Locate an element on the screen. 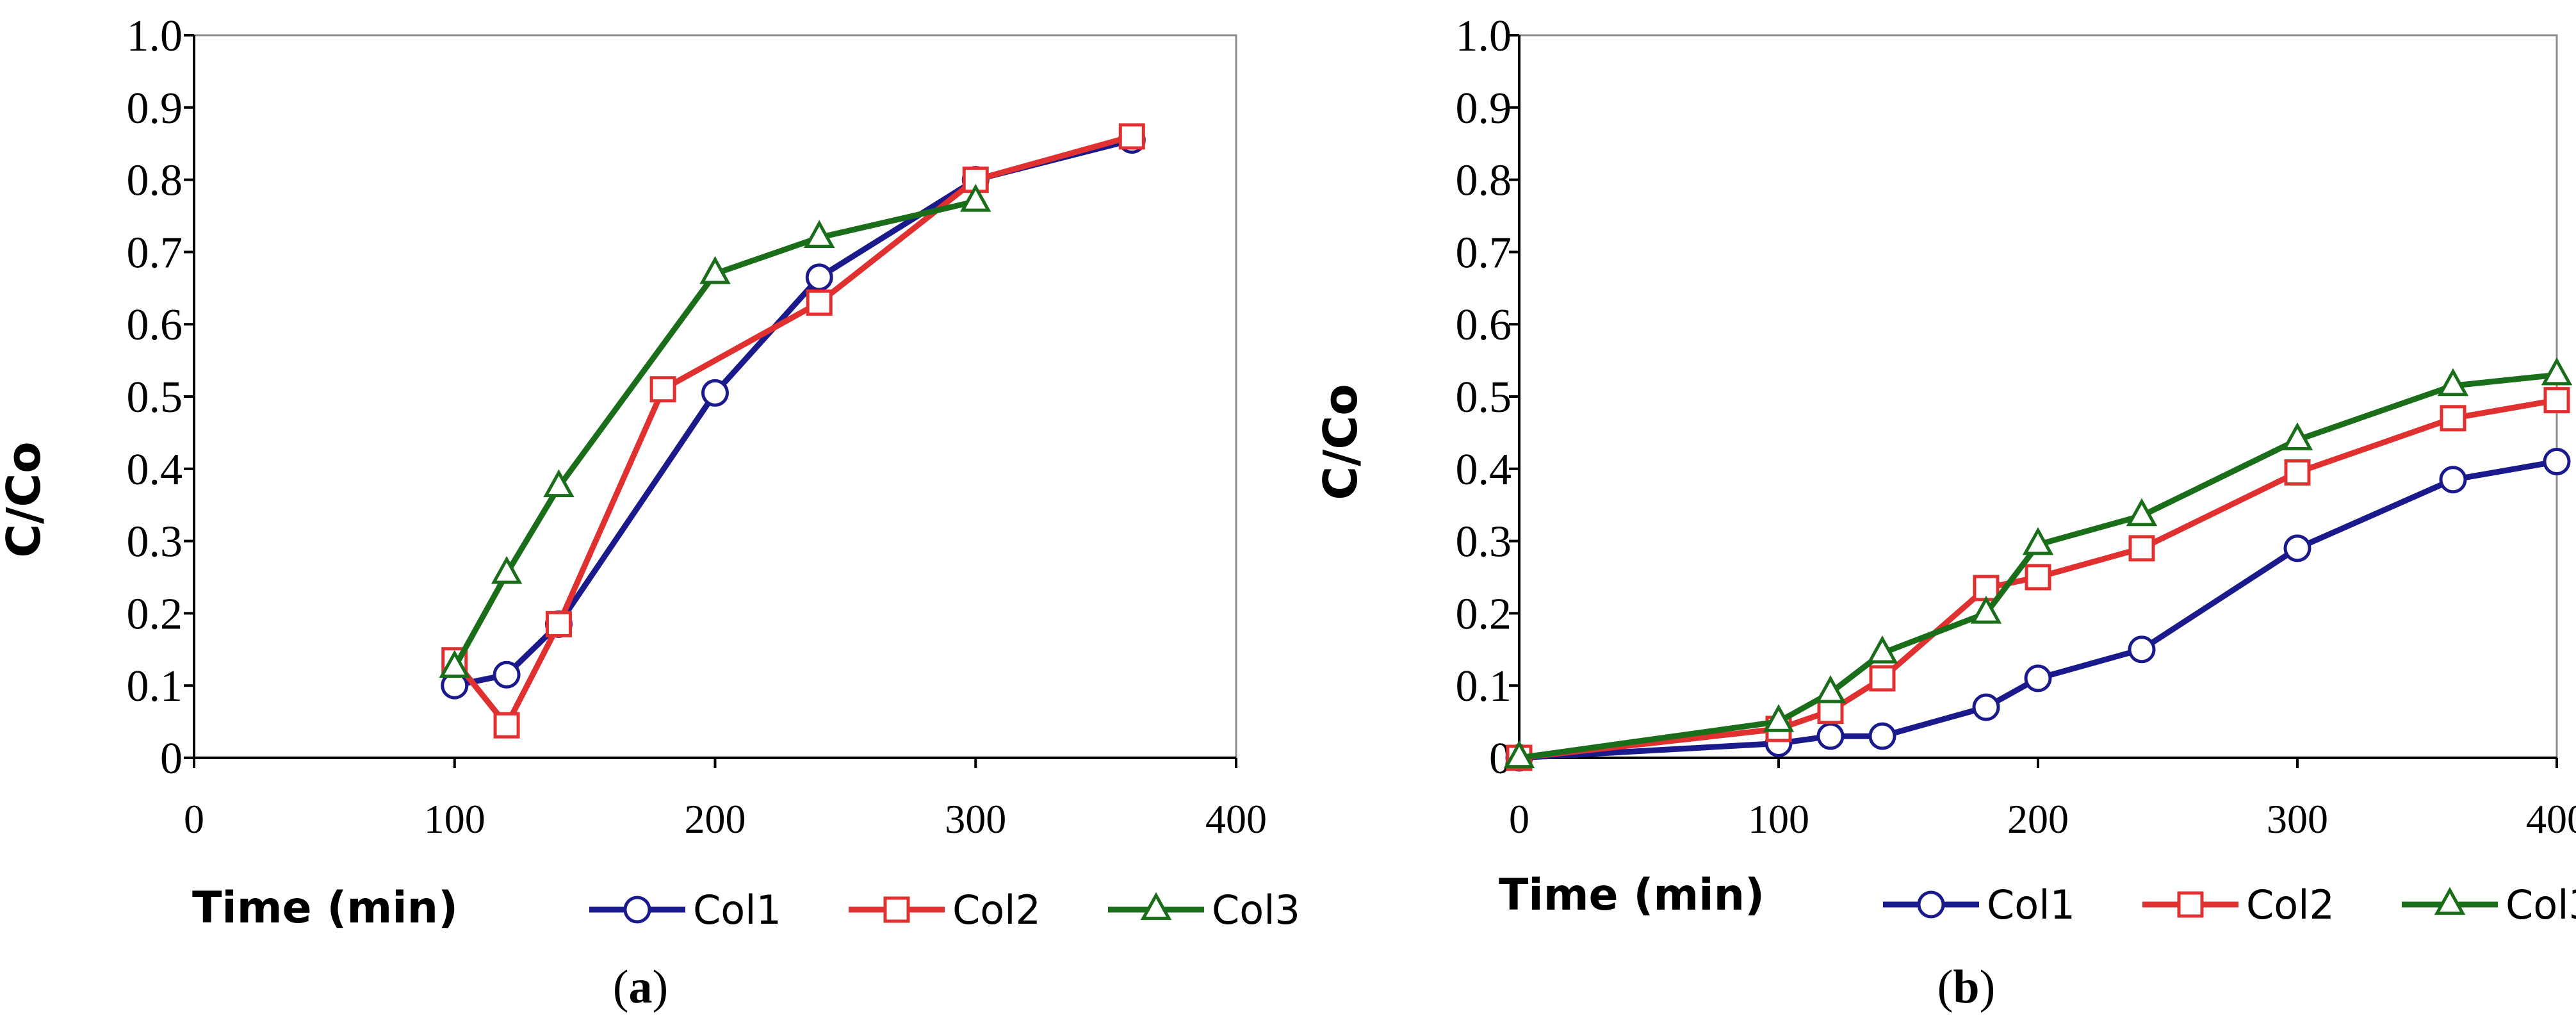 The height and width of the screenshot is (1032, 2576). y-tick-label: 0.6 is located at coordinates (1484, 325).